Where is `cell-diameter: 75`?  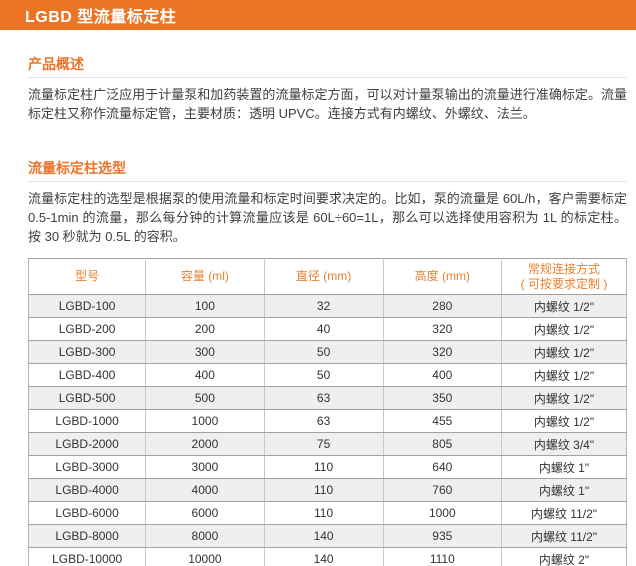 cell-diameter: 75 is located at coordinates (323, 444).